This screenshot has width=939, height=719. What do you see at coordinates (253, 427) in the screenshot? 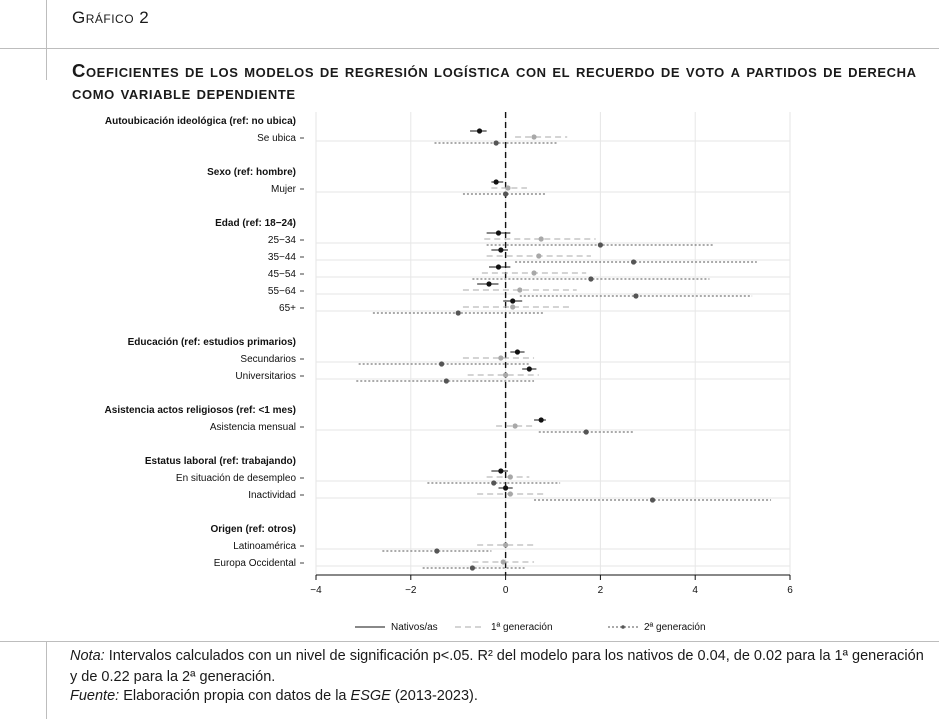
I see `row-label: Asistencia mensual` at bounding box center [253, 427].